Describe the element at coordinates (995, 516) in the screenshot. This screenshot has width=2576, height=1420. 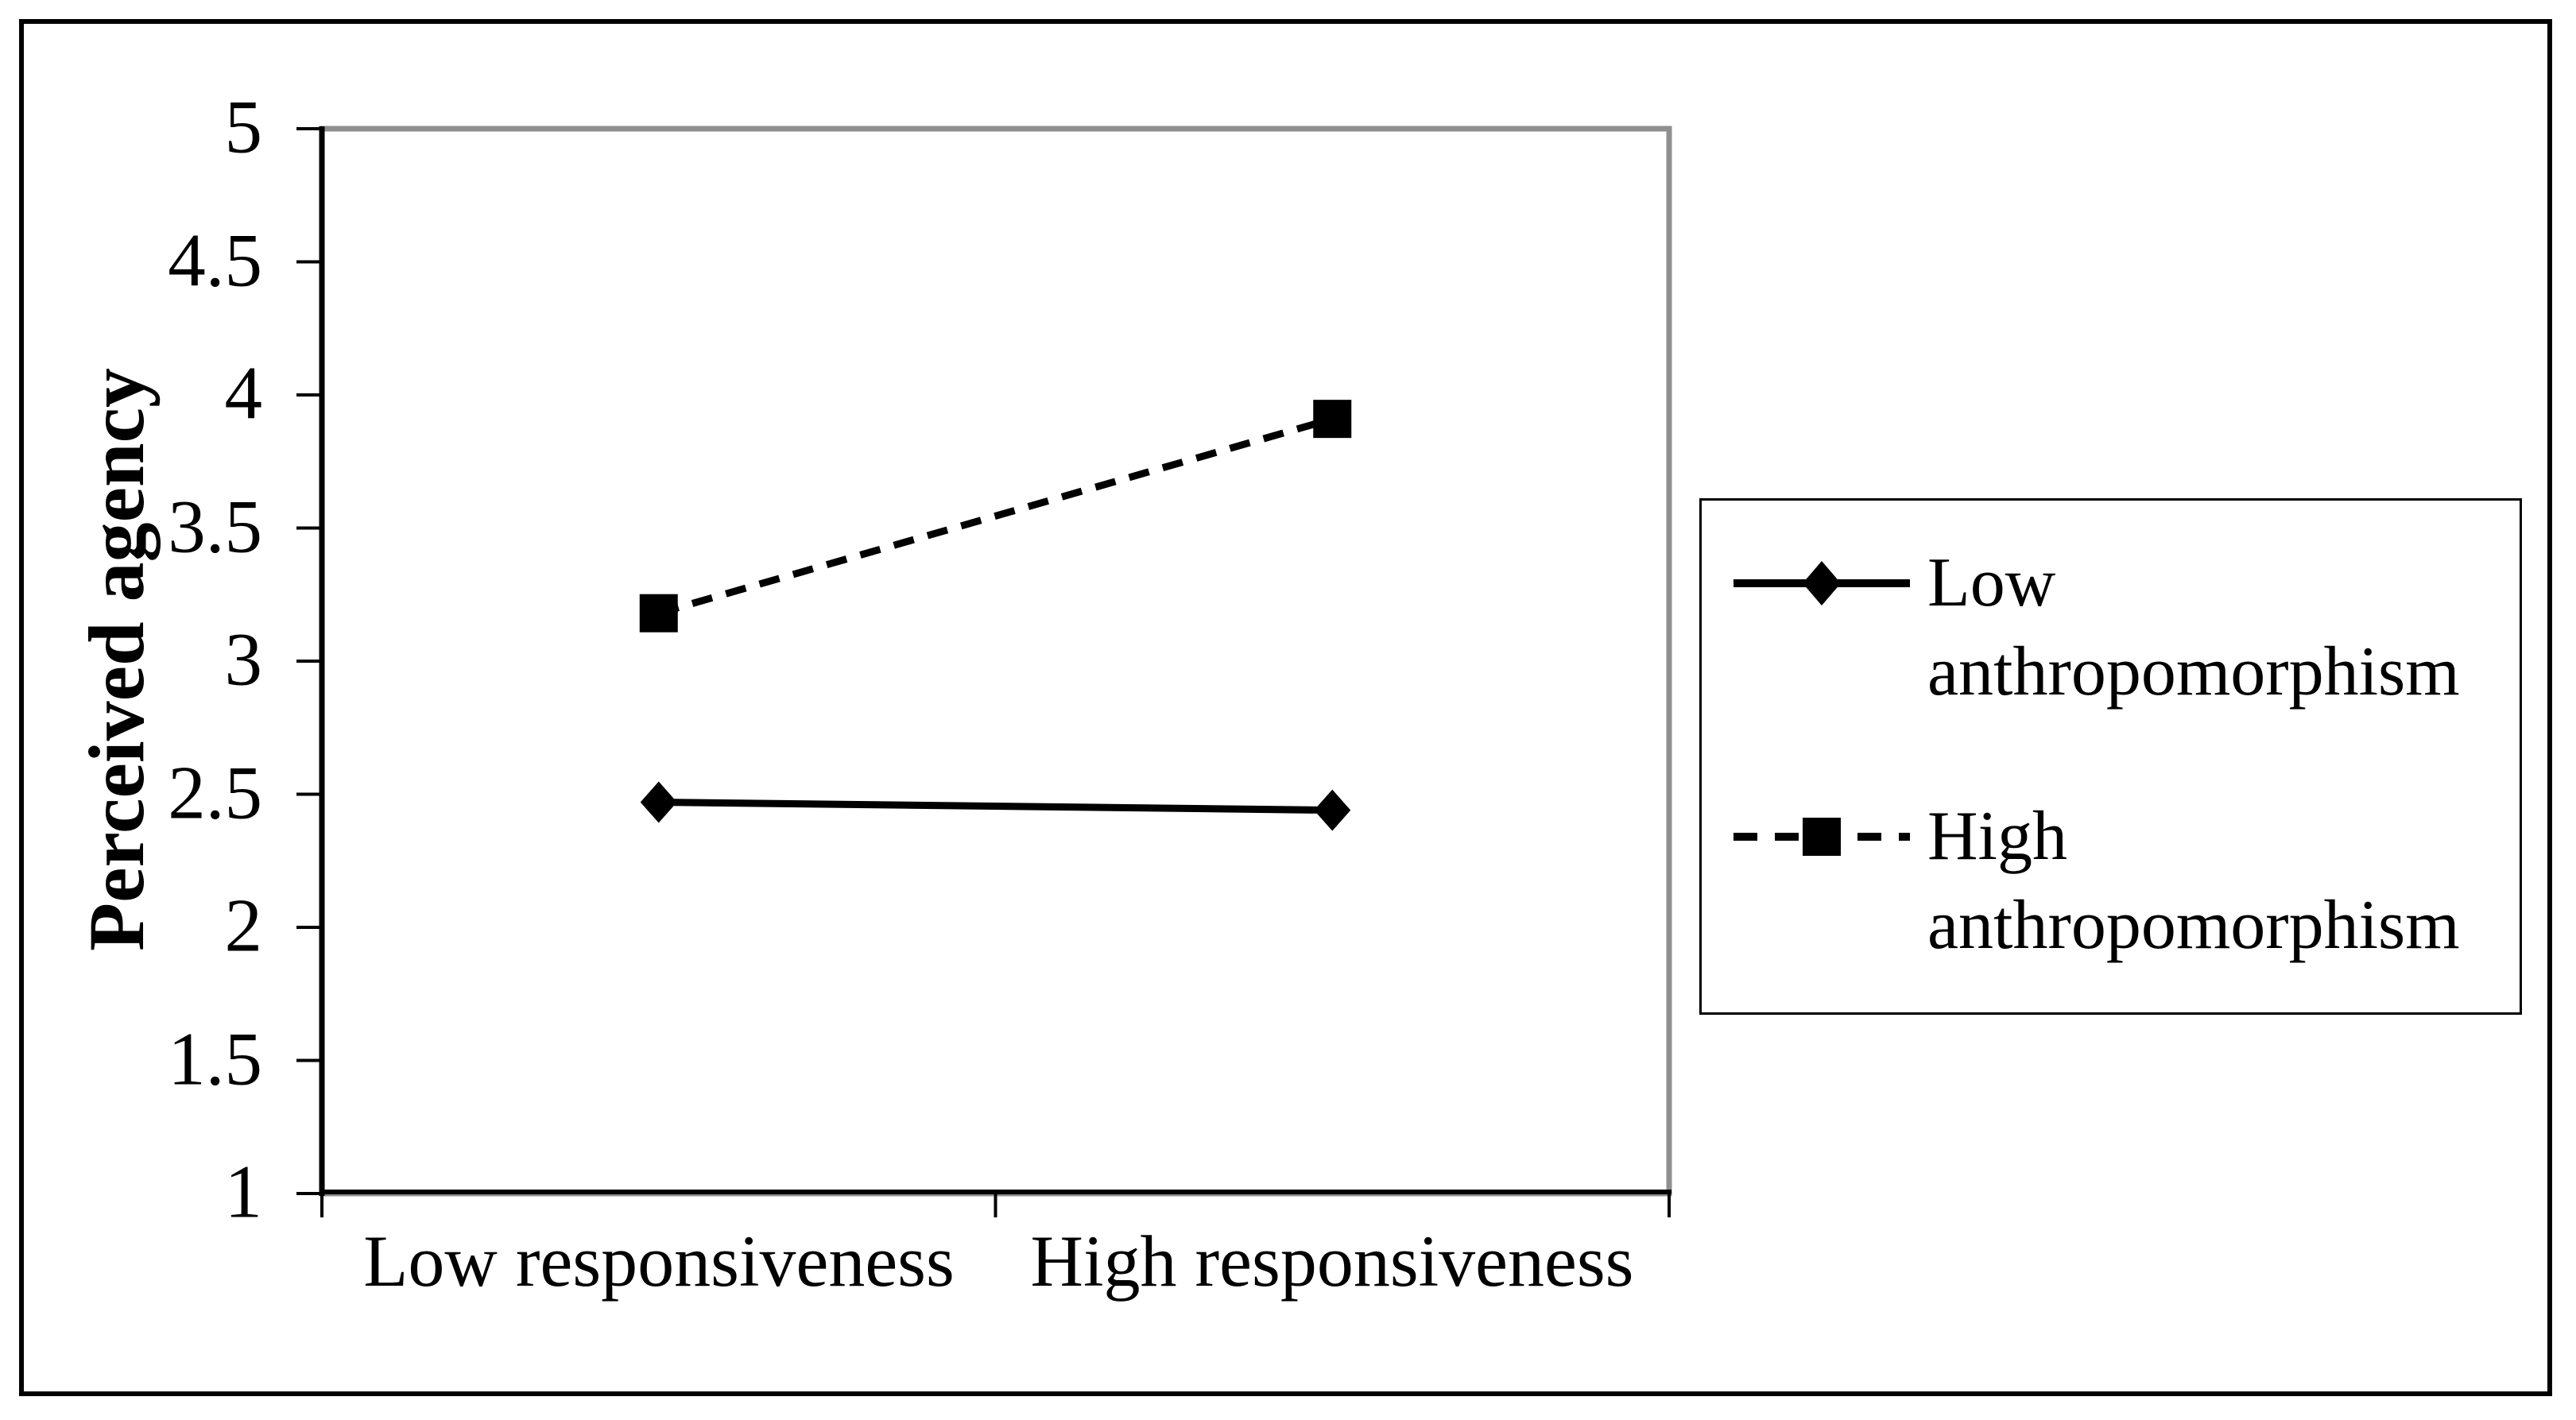
I see `series-line-high-anthropomorphism` at that location.